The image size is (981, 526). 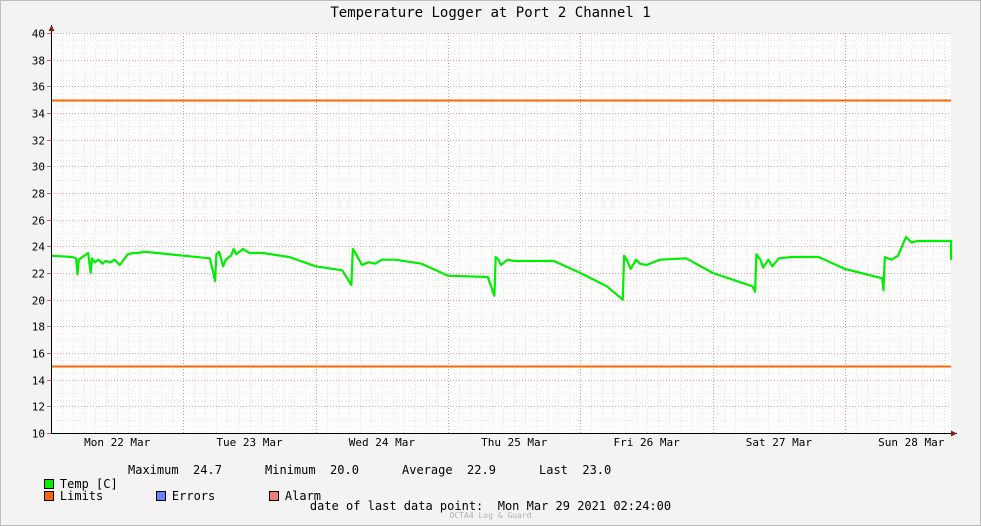 What do you see at coordinates (48, 484) in the screenshot?
I see `legend-temp-swatch` at bounding box center [48, 484].